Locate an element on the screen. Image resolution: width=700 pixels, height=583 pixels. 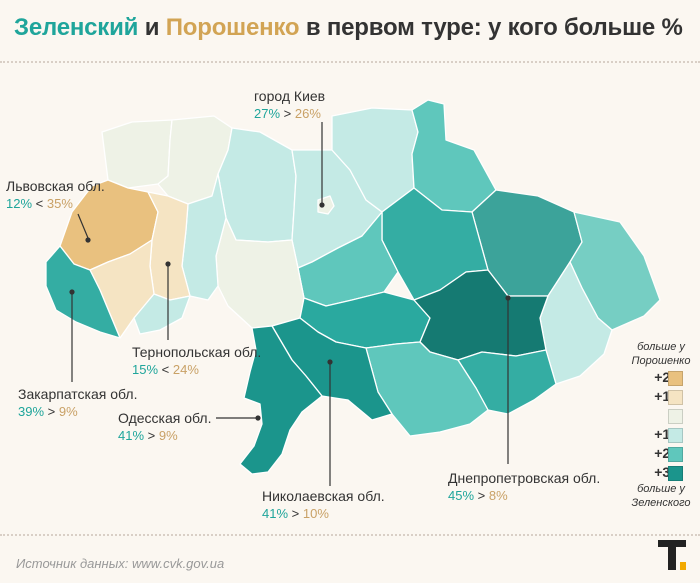
title-zelensky: Зеленский is located at coordinates (76, 27).